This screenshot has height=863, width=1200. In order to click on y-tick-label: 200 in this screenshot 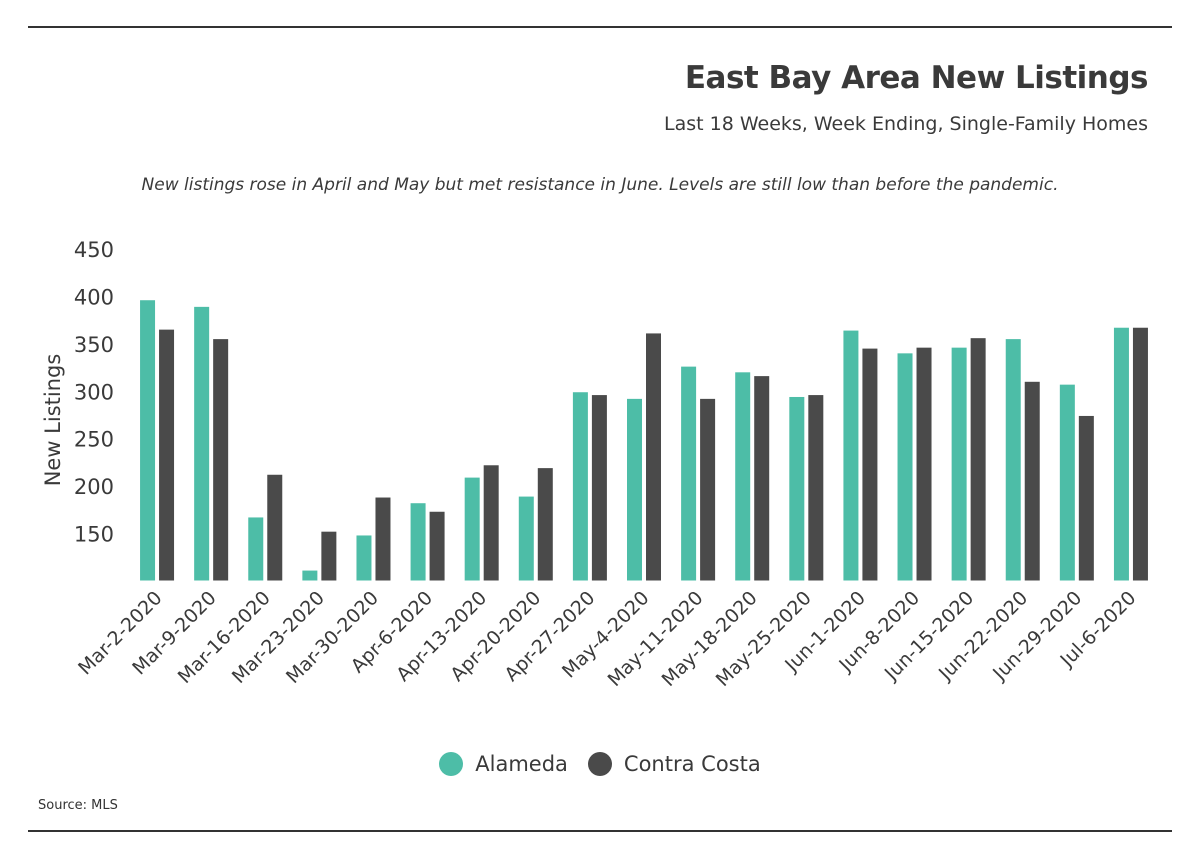, I will do `click(94, 487)`.